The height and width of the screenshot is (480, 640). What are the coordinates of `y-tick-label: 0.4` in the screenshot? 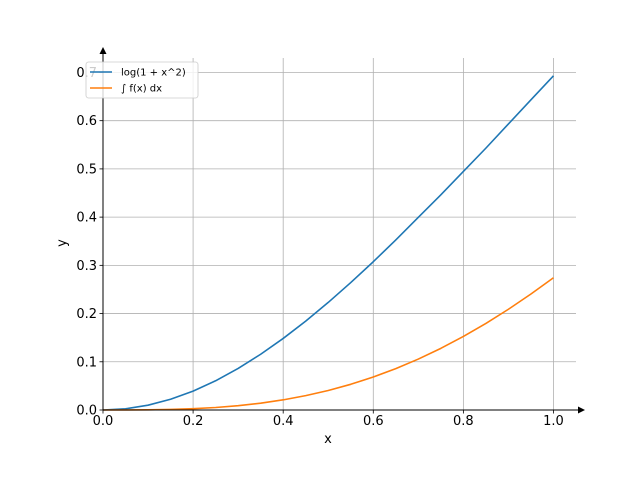 It's located at (86, 218).